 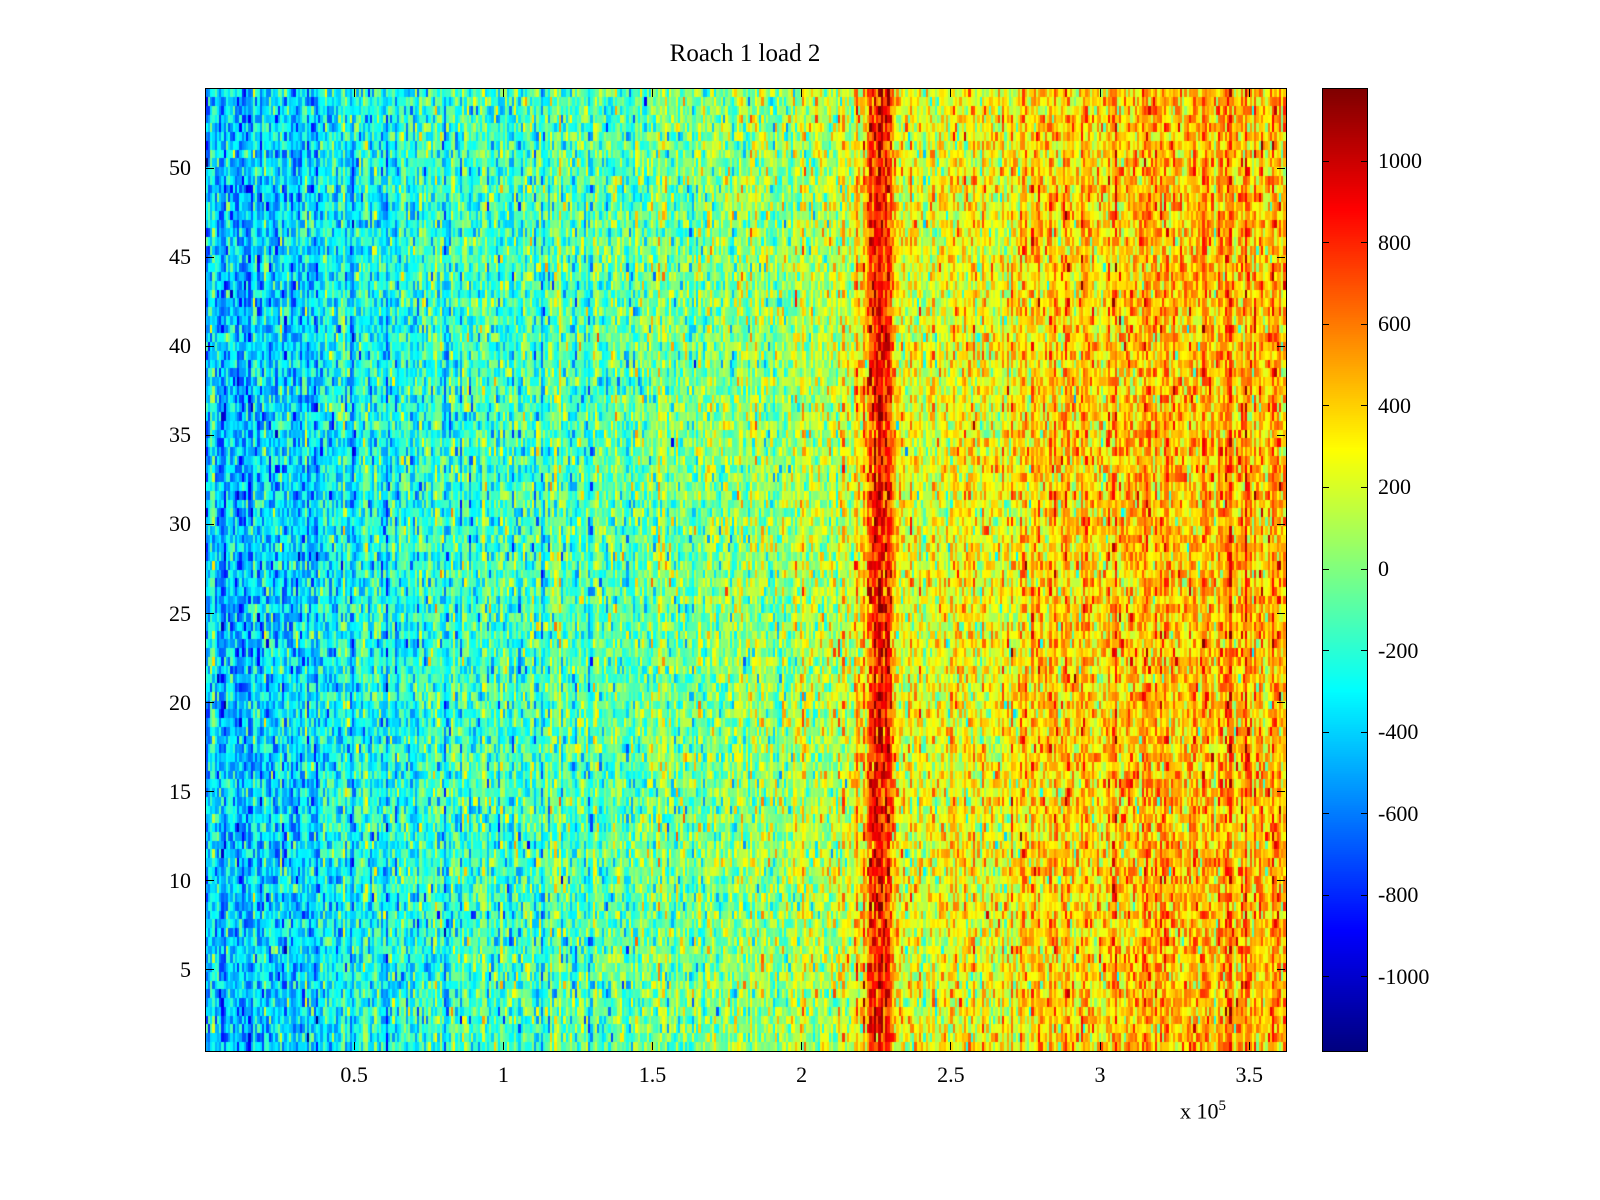 I want to click on y-tick-label: 15, so click(x=180, y=791).